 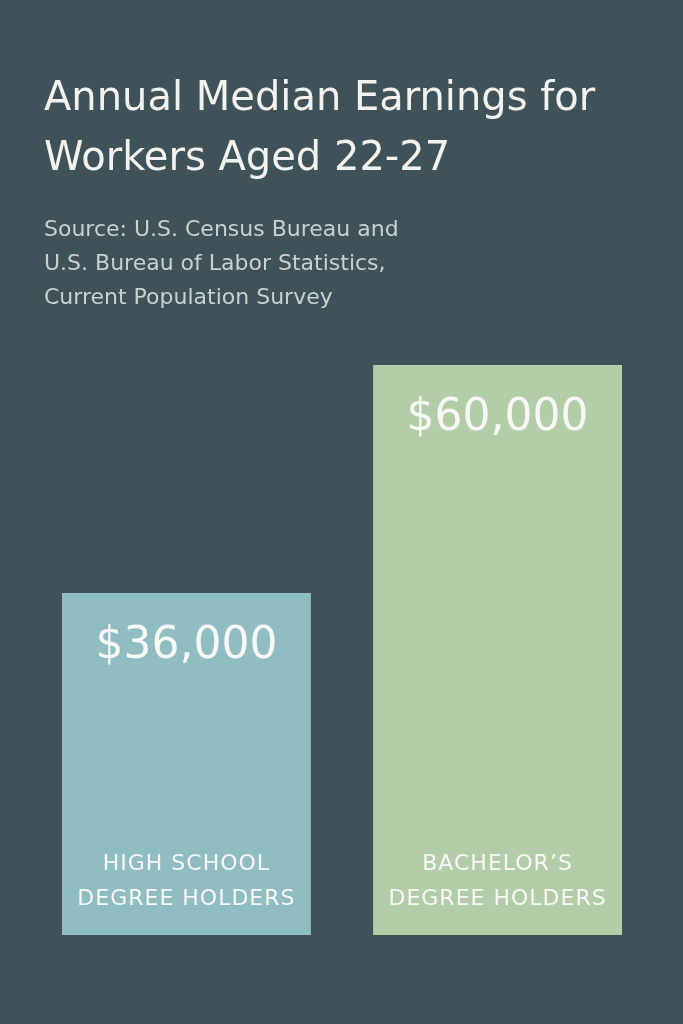 I want to click on x-tick-label: BACHELOR’S DEGREE HOLDERS, so click(x=497, y=880).